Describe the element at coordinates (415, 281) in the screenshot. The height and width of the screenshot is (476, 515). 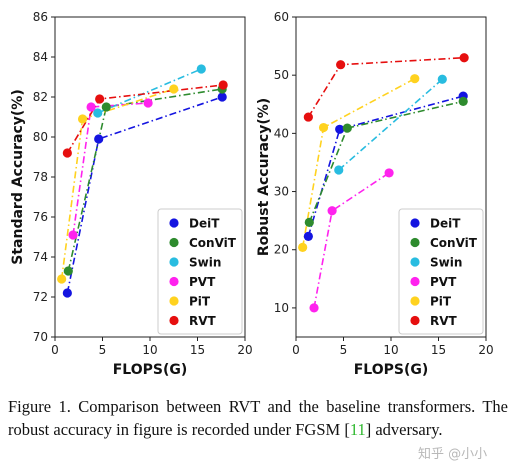
I see `chart-robust-legend-marker-pvt` at that location.